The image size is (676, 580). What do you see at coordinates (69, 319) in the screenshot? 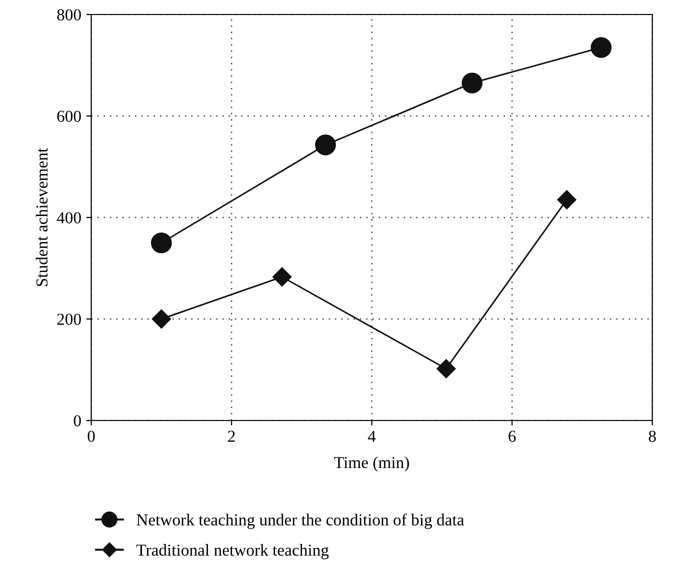
I see `y-tick-label: 200` at bounding box center [69, 319].